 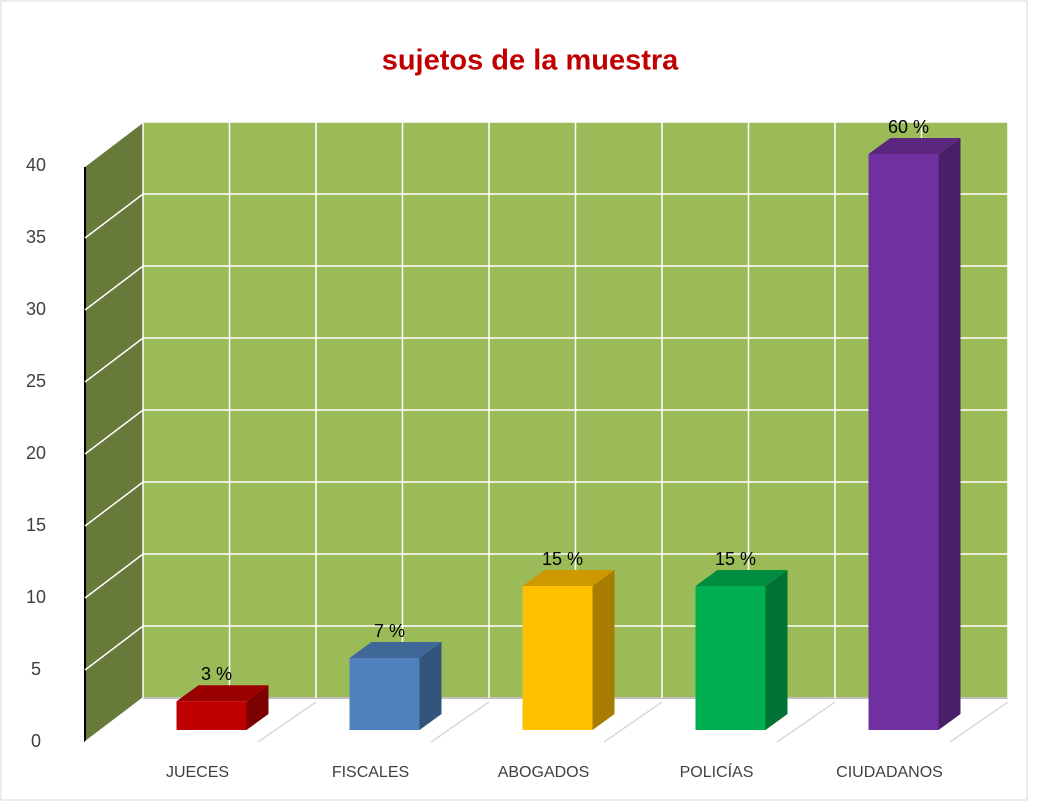 I want to click on y-tick-label: 15, so click(x=36, y=525).